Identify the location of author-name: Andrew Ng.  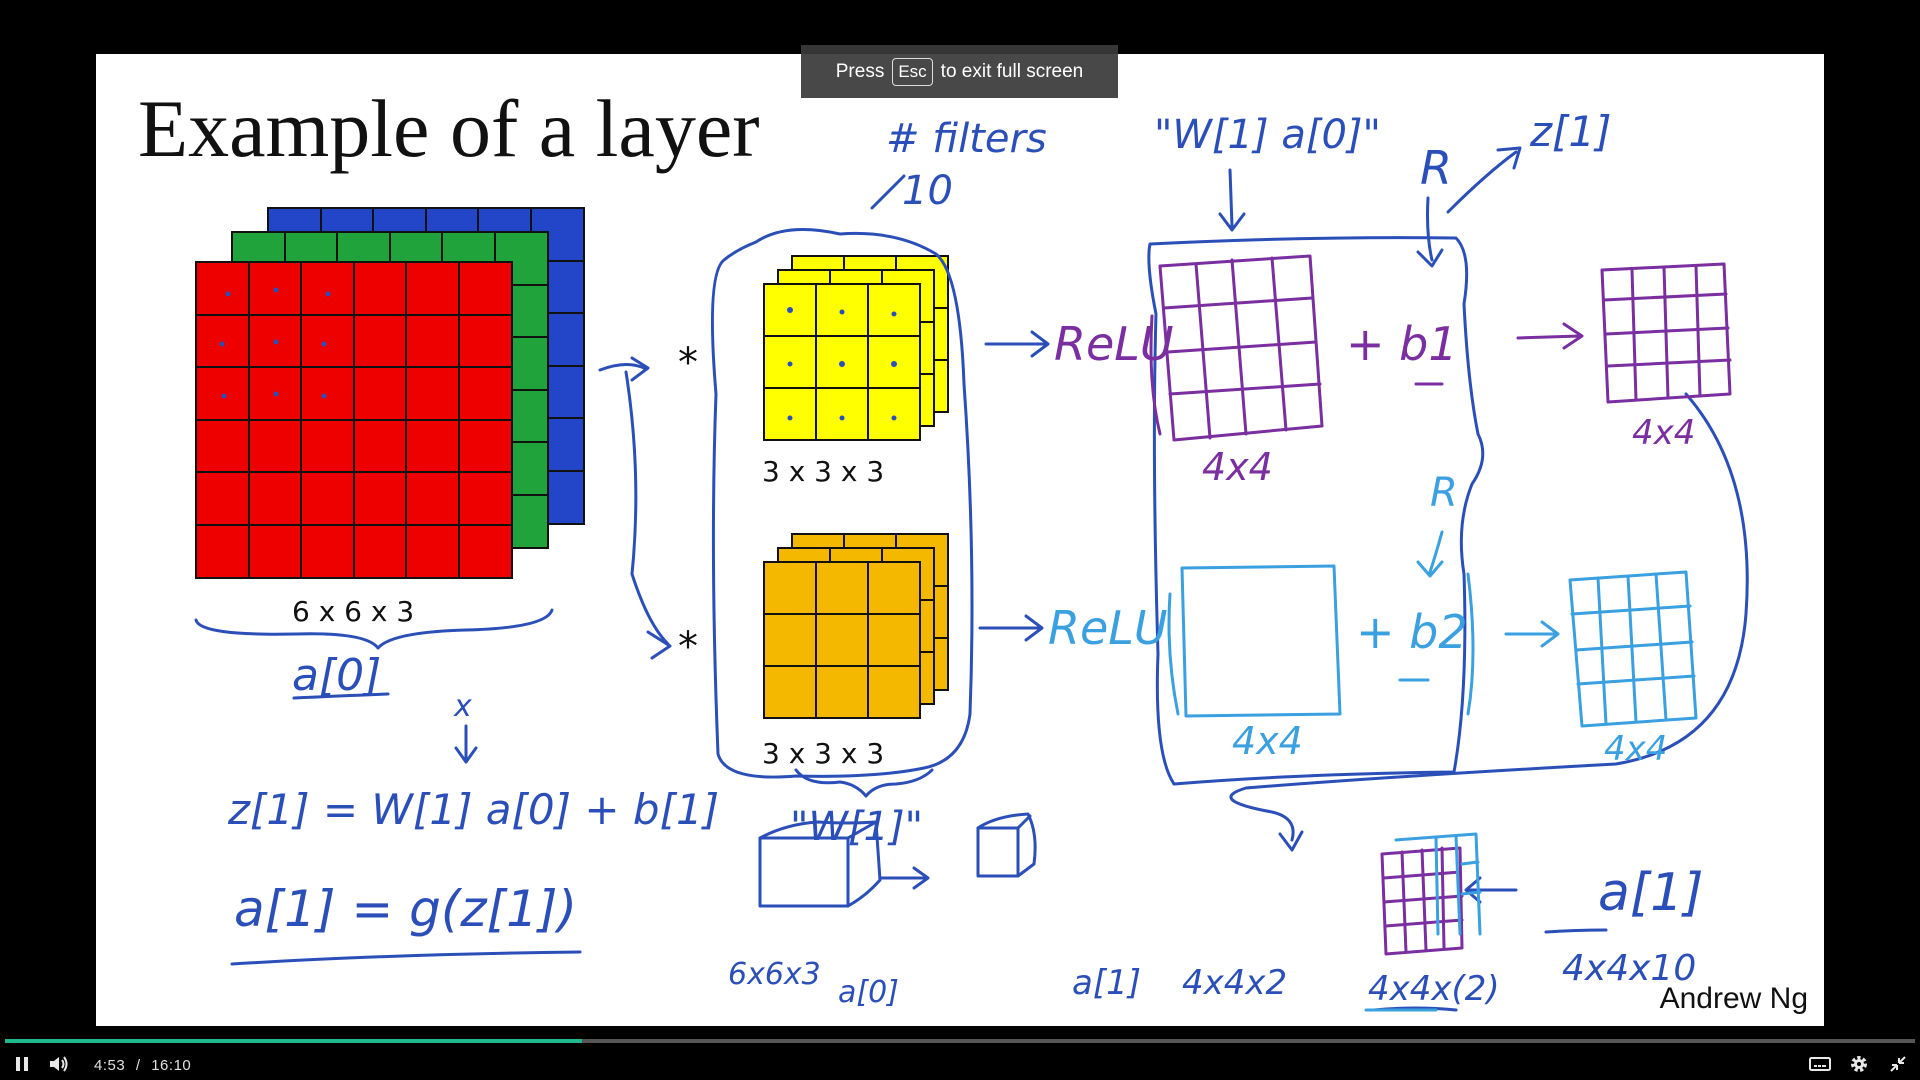
(1733, 998).